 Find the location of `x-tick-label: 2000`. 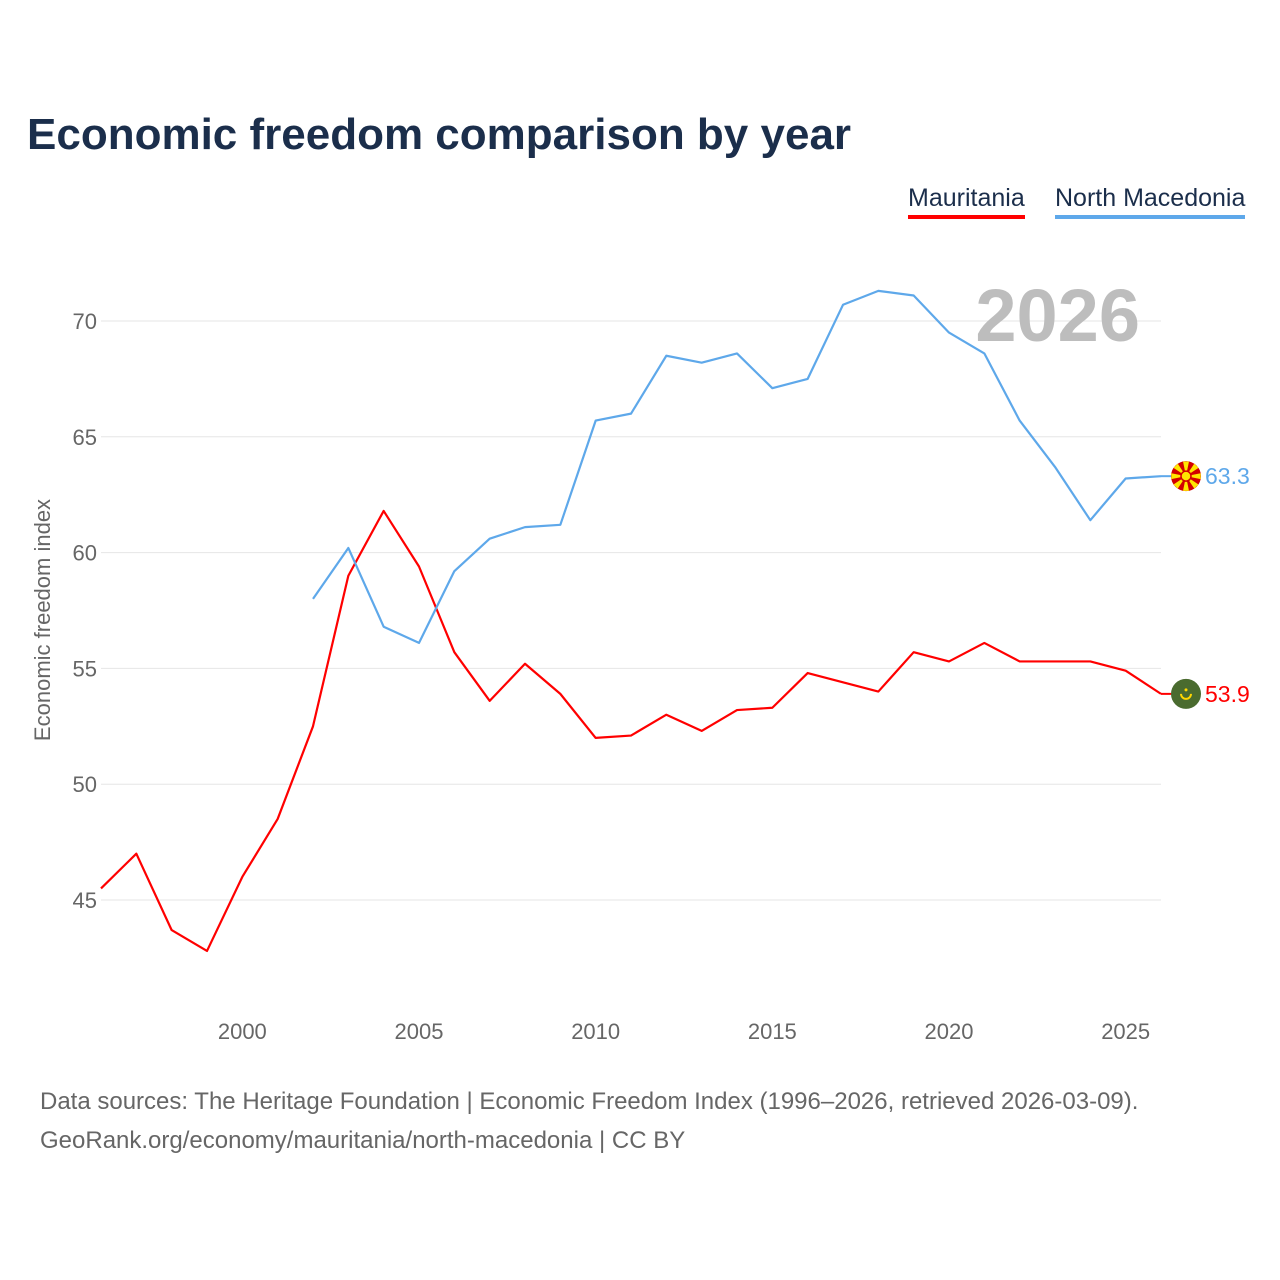

x-tick-label: 2000 is located at coordinates (242, 1031).